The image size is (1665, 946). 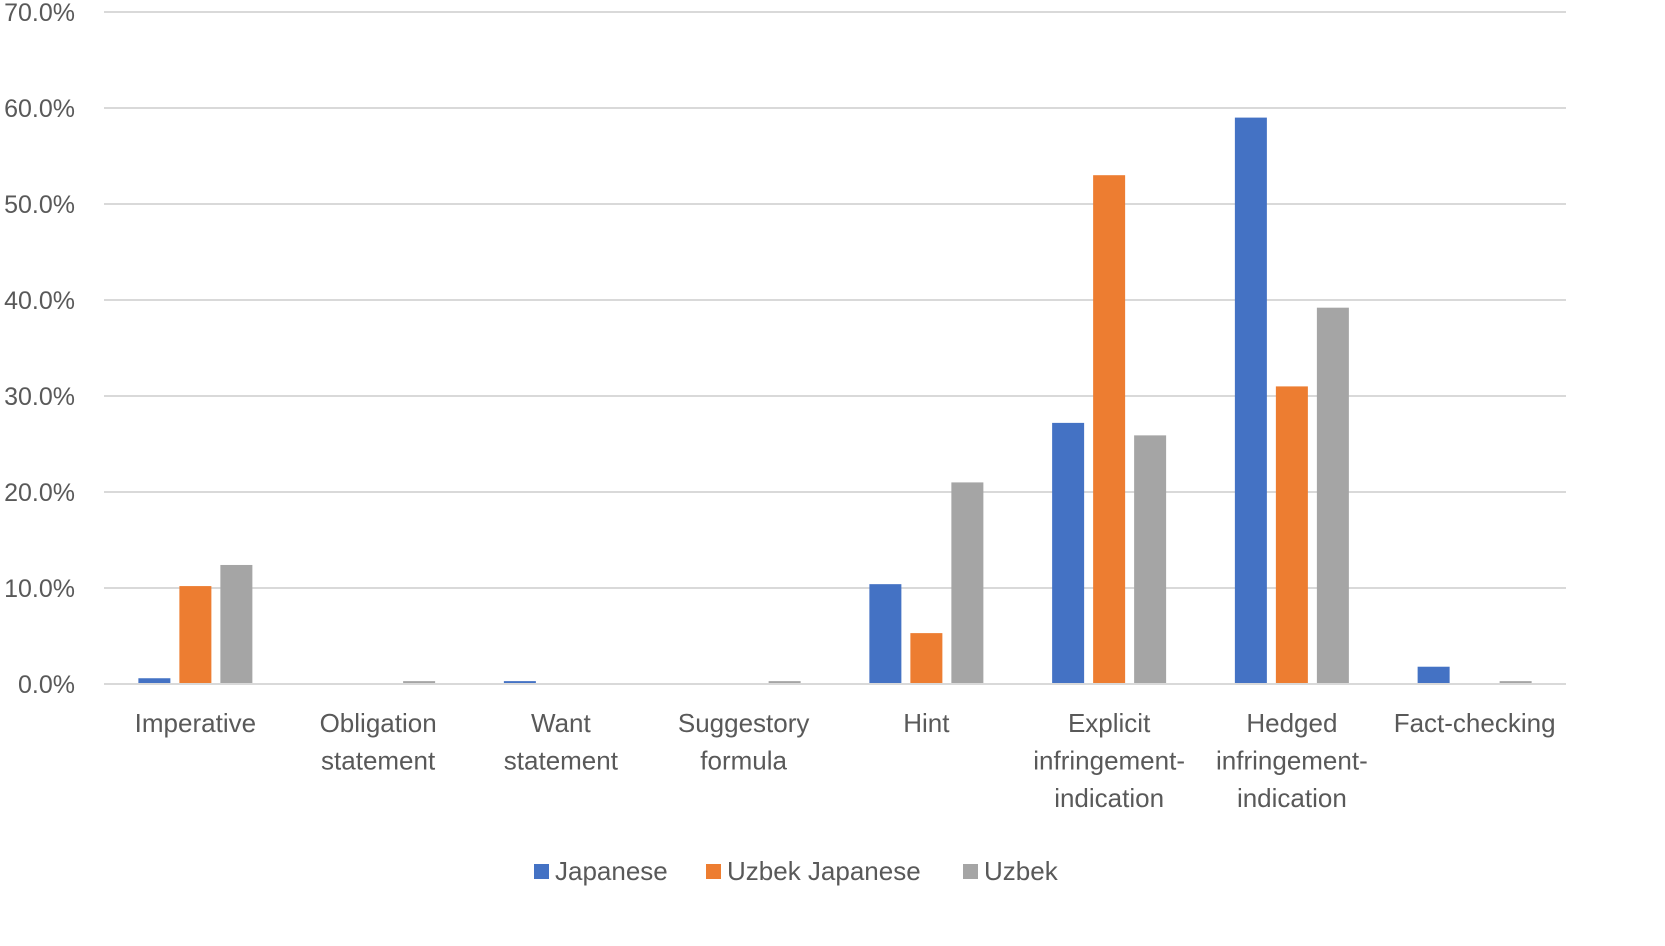 I want to click on y-tick-label: 60.0%, so click(x=39, y=109).